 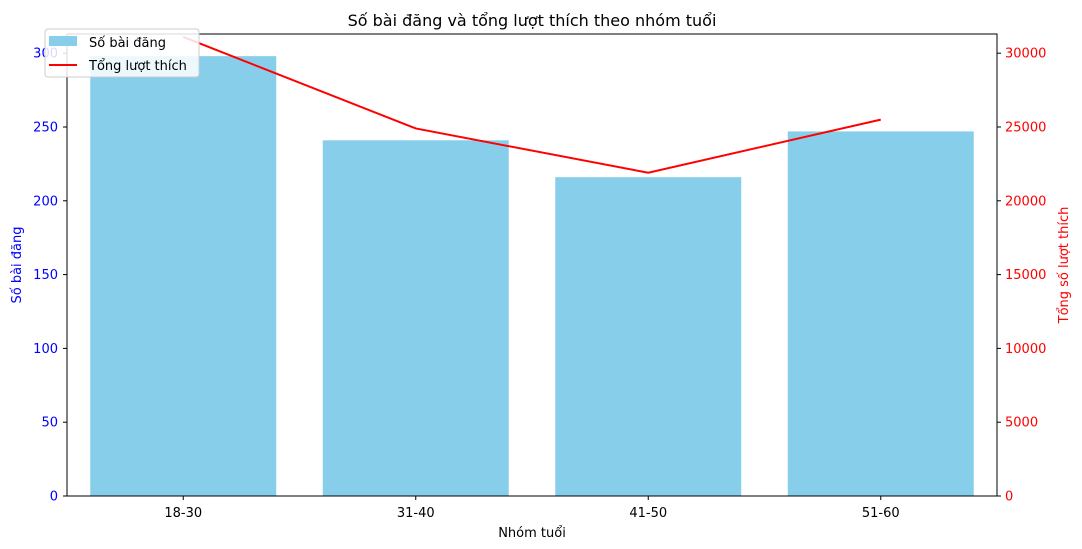 What do you see at coordinates (45, 201) in the screenshot?
I see `y-tick-label-left: 200` at bounding box center [45, 201].